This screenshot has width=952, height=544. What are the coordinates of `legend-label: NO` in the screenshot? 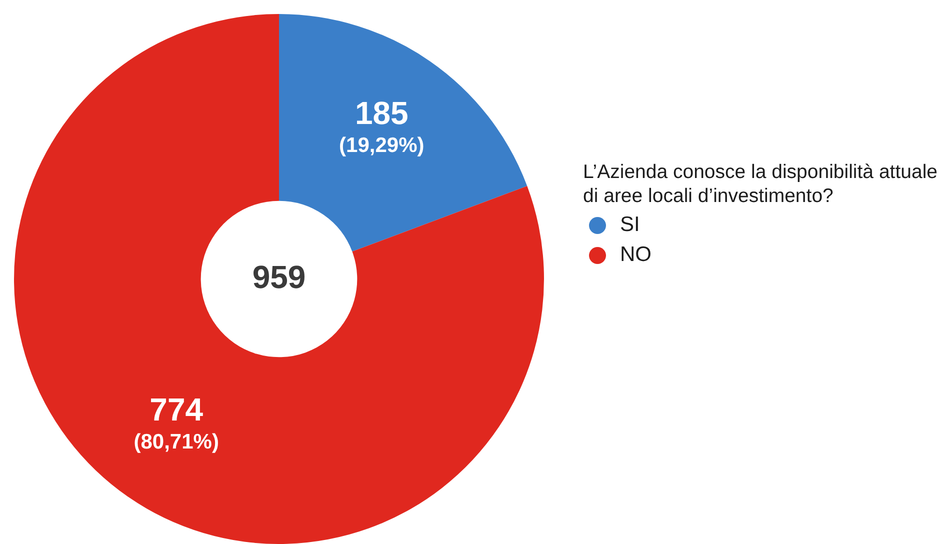 It's located at (636, 255).